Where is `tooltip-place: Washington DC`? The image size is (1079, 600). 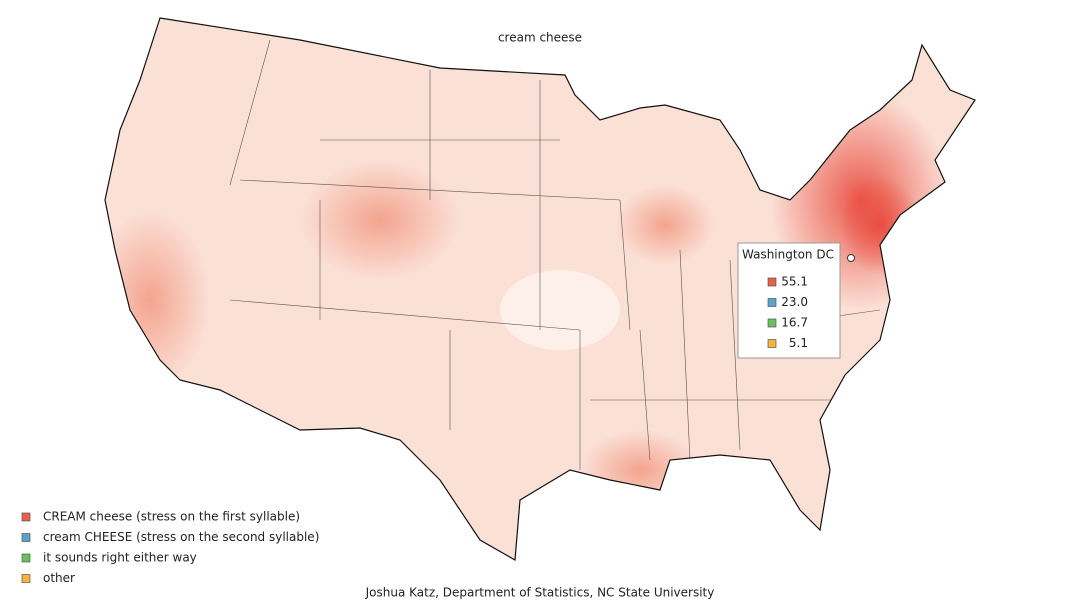 tooltip-place: Washington DC is located at coordinates (788, 255).